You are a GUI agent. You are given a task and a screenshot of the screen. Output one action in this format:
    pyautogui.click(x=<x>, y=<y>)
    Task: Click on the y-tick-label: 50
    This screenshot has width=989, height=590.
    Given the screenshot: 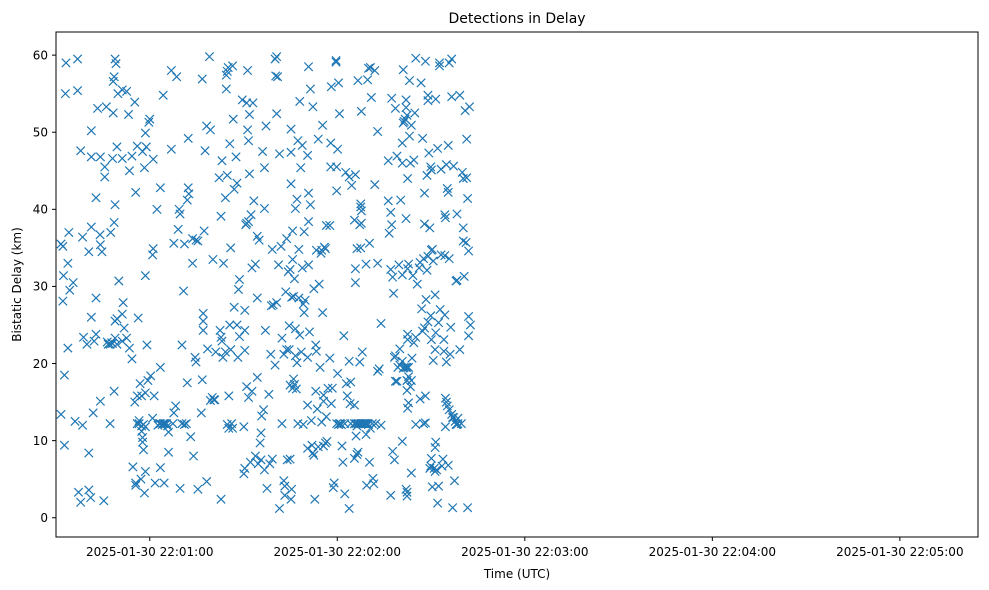 What is the action you would take?
    pyautogui.click(x=40, y=133)
    